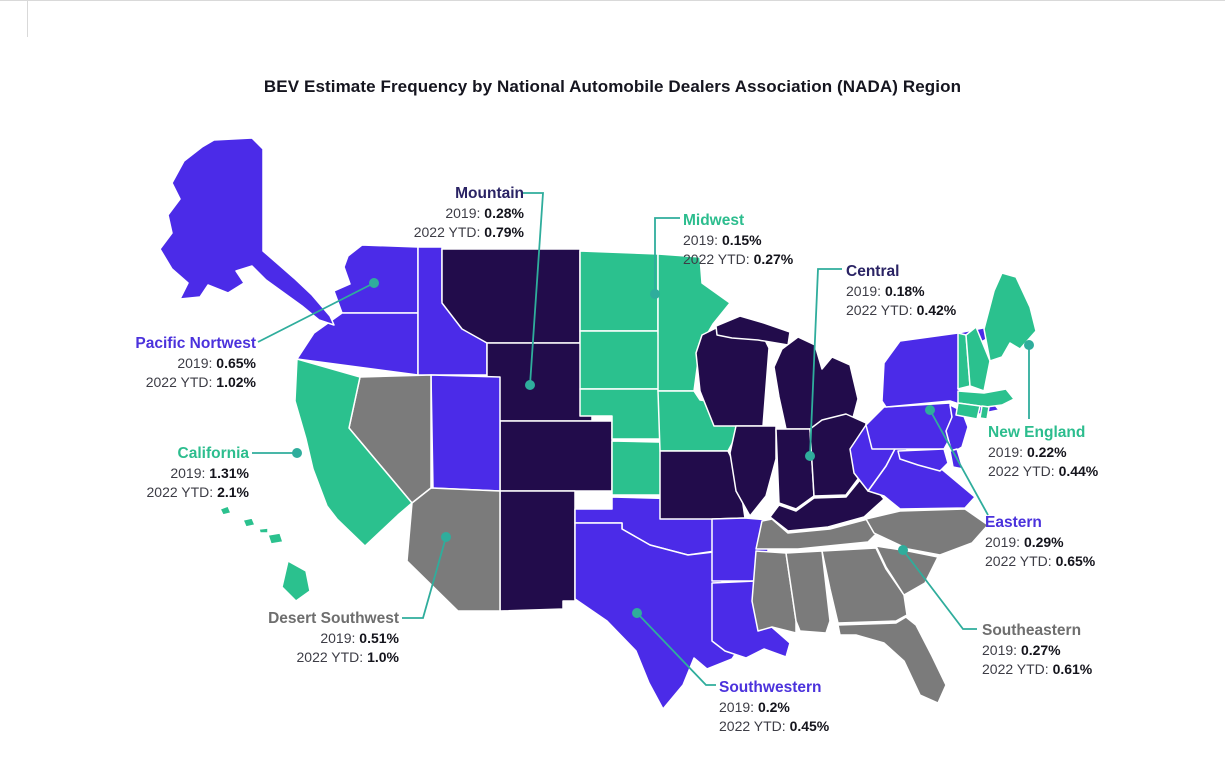 The height and width of the screenshot is (762, 1225). What do you see at coordinates (296, 581) in the screenshot?
I see `state-hi5` at bounding box center [296, 581].